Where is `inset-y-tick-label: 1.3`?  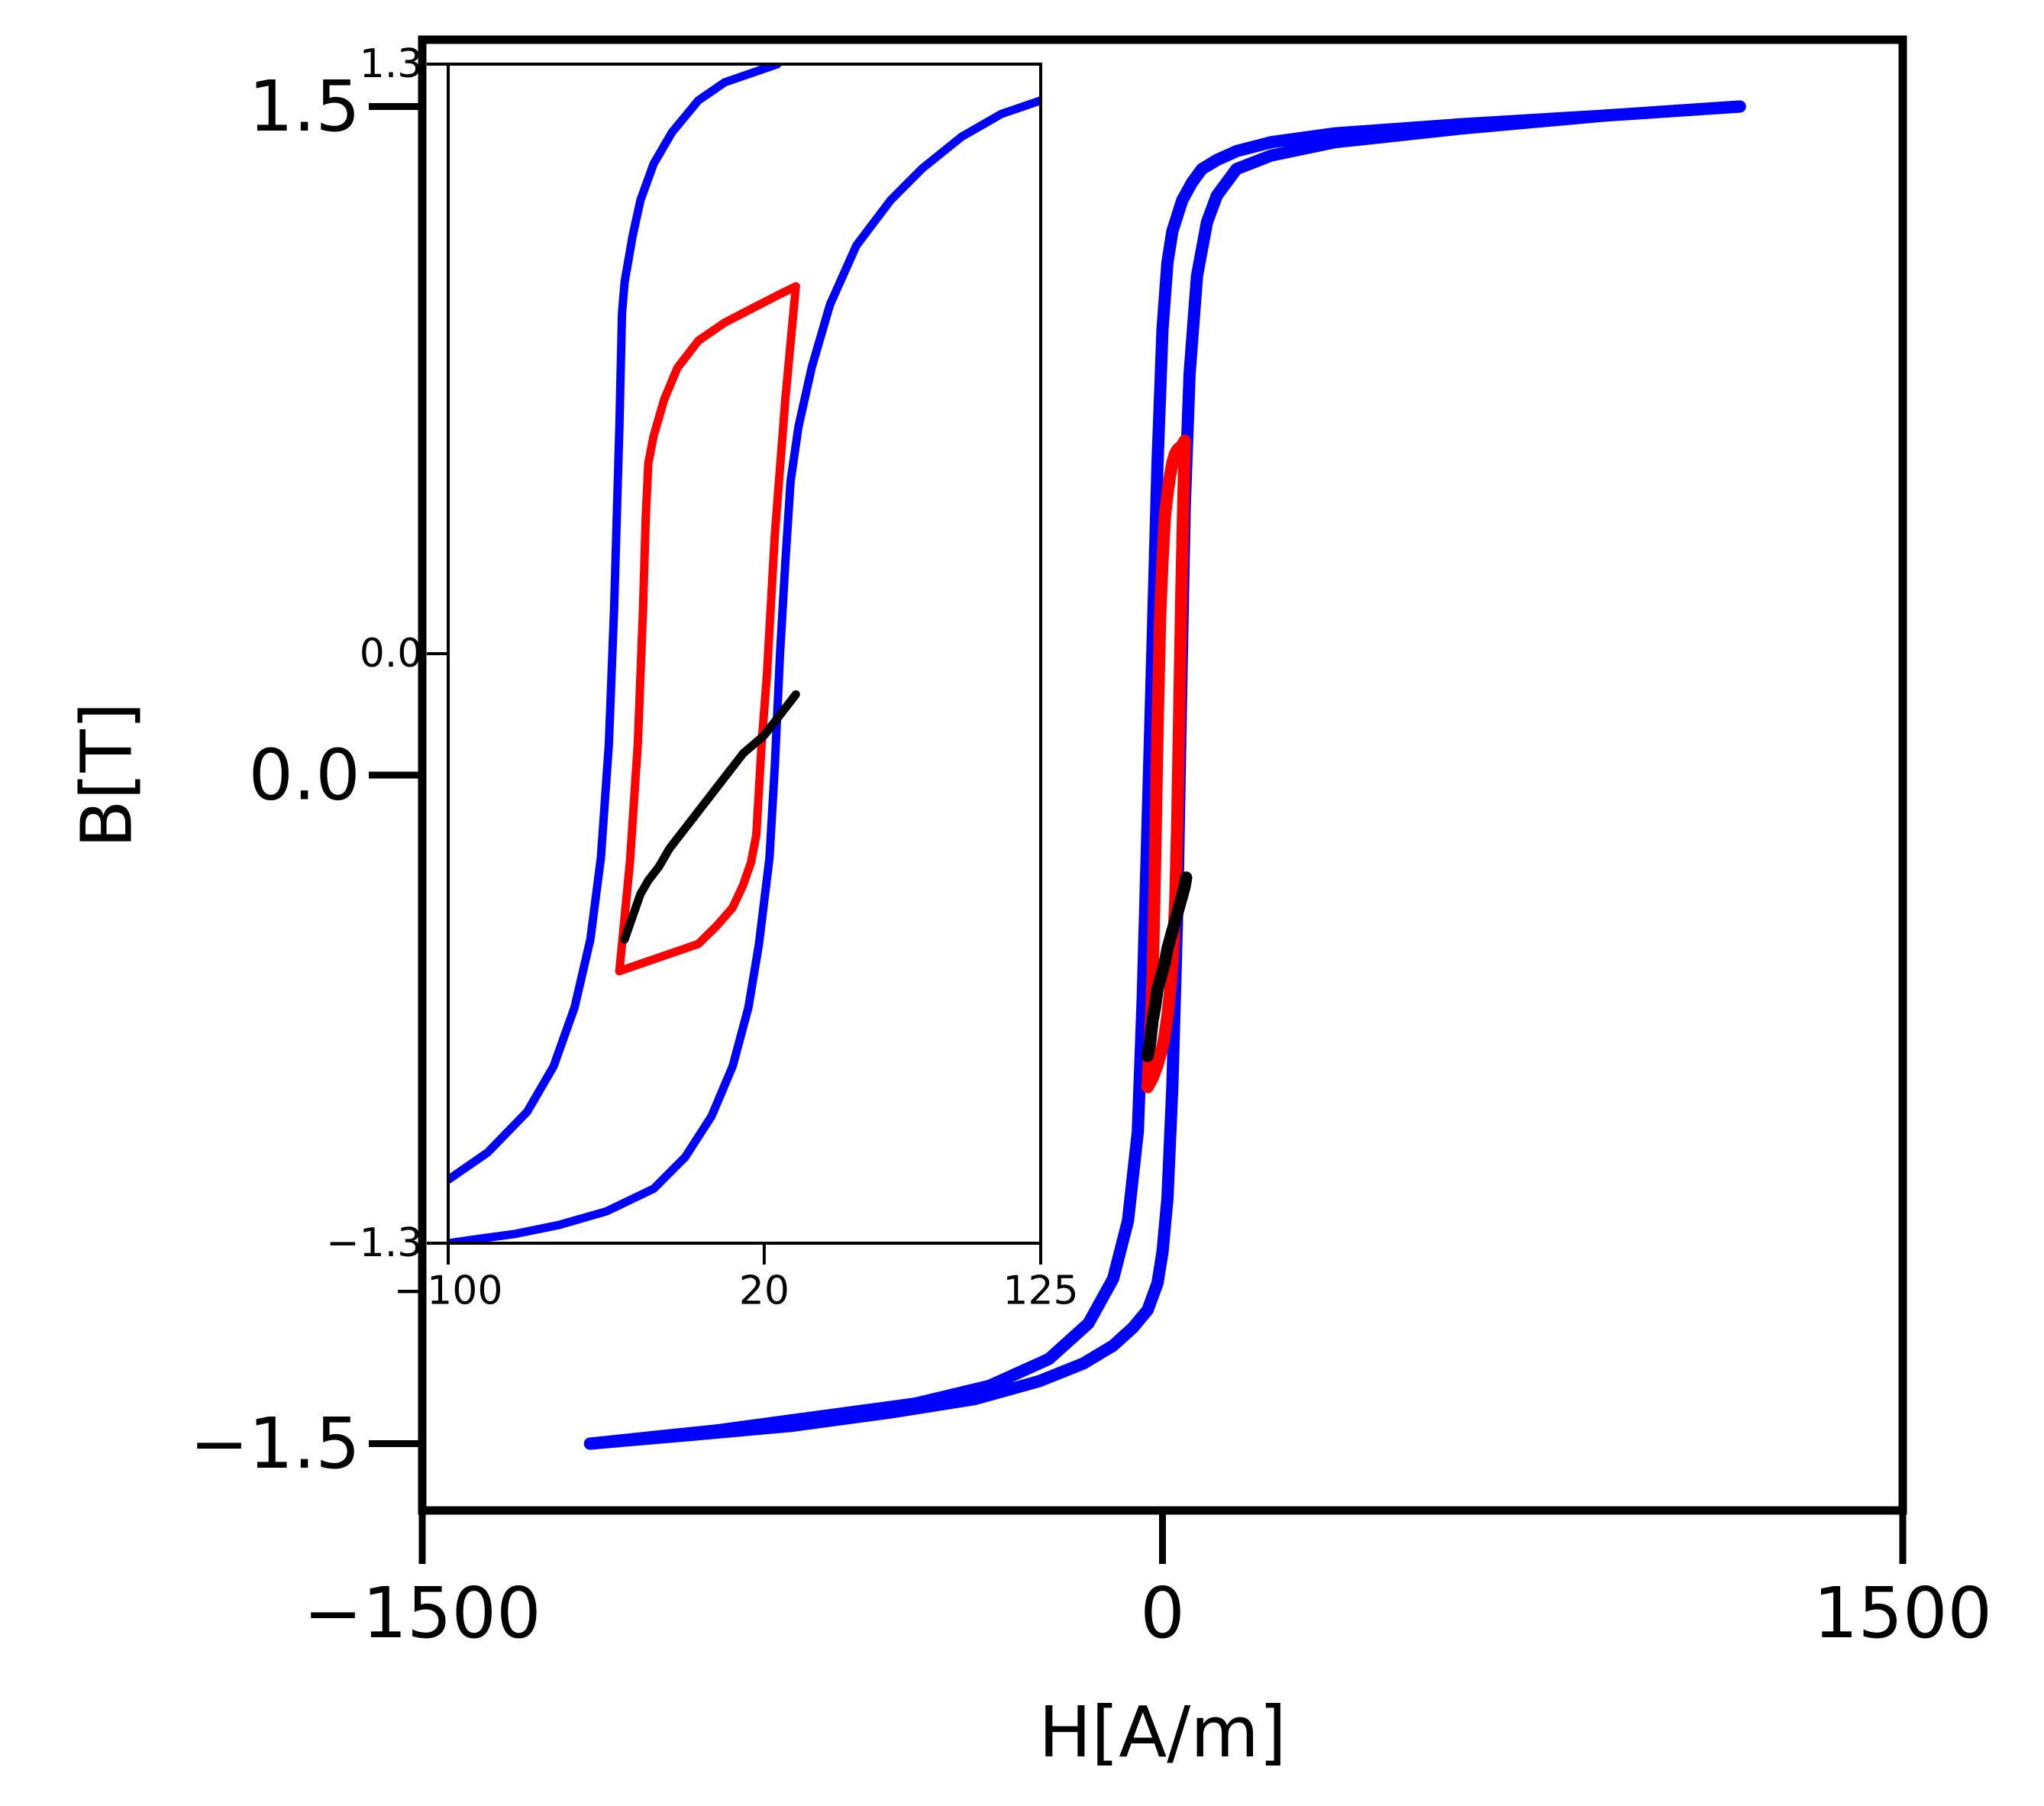 inset-y-tick-label: 1.3 is located at coordinates (391, 64).